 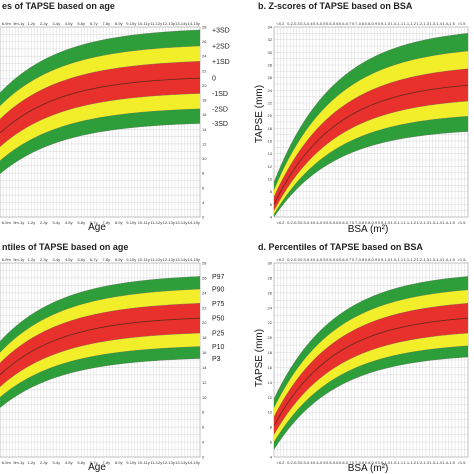 What do you see at coordinates (462, 259) in the screenshot?
I see `x-tick-label-top: >1.5` at bounding box center [462, 259].